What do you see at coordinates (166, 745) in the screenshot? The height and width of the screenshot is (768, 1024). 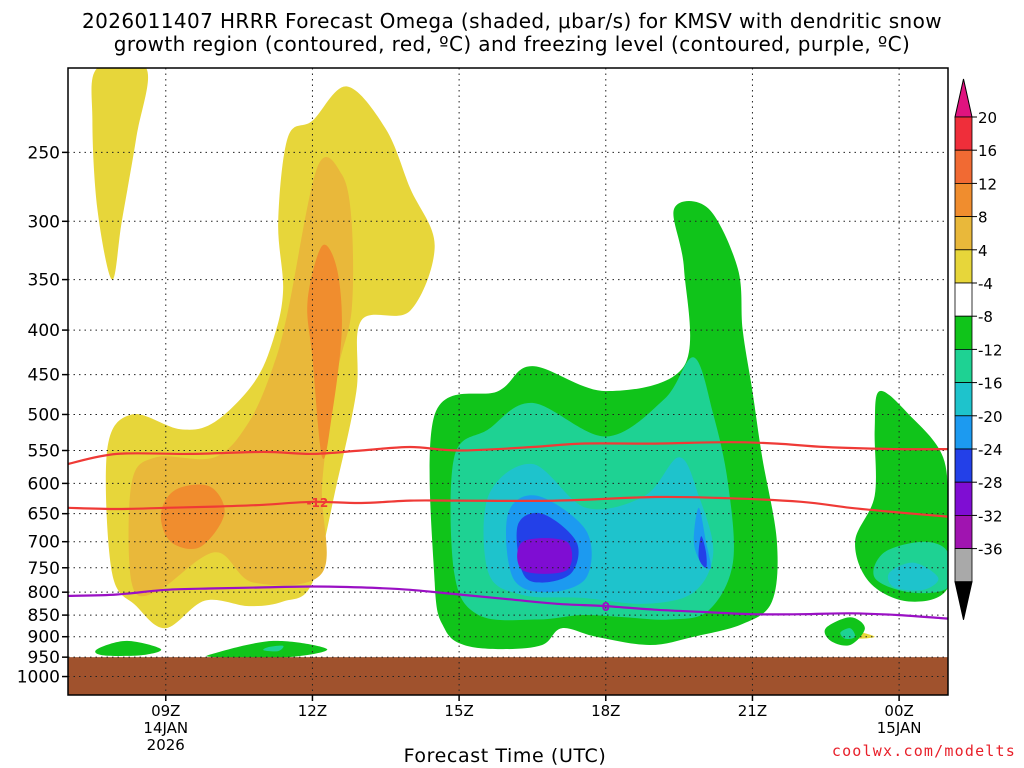 I see `x-tick-label-9-2: 2026` at bounding box center [166, 745].